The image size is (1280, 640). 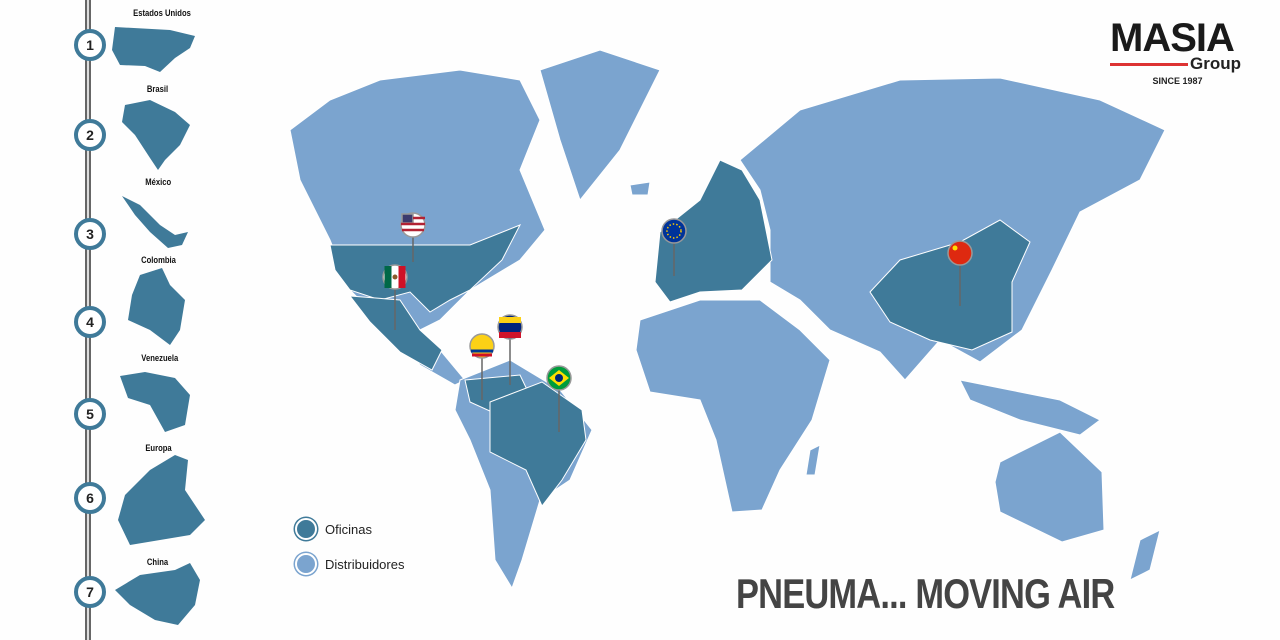 What do you see at coordinates (395, 277) in the screenshot?
I see `mexico-flag-icon` at bounding box center [395, 277].